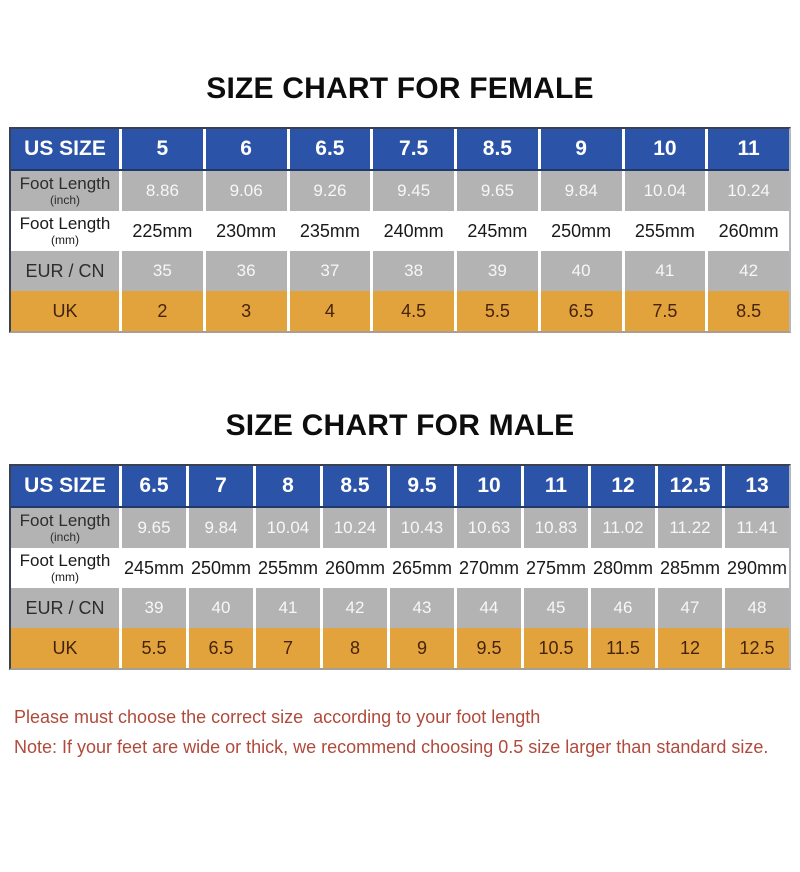  I want to click on size-value-cell: 10.5, so click(554, 648).